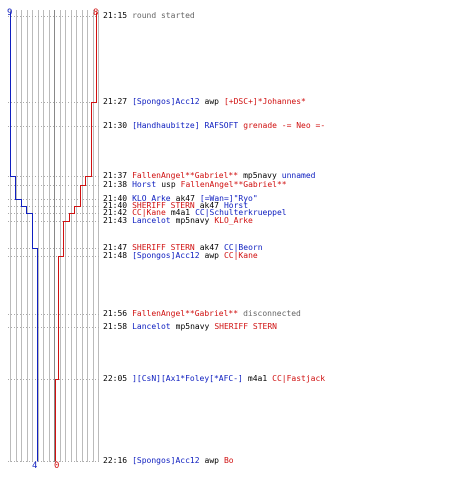 The width and height of the screenshot is (450, 500). What do you see at coordinates (115, 184) in the screenshot?
I see `event-time: 21:38` at bounding box center [115, 184].